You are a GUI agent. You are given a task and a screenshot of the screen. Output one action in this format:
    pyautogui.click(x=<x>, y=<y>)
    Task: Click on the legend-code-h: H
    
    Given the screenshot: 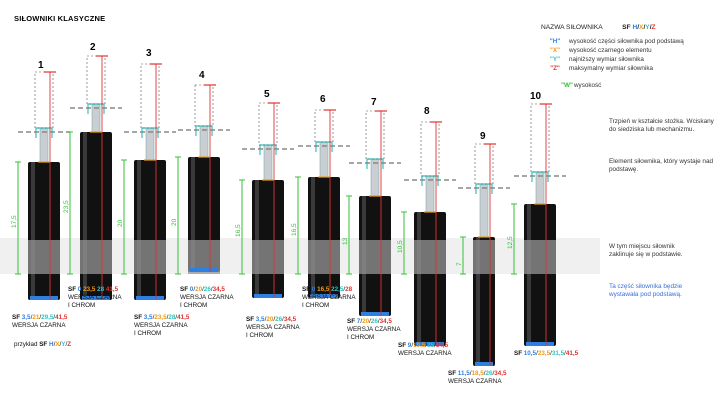 What is the action you would take?
    pyautogui.click(x=635, y=27)
    